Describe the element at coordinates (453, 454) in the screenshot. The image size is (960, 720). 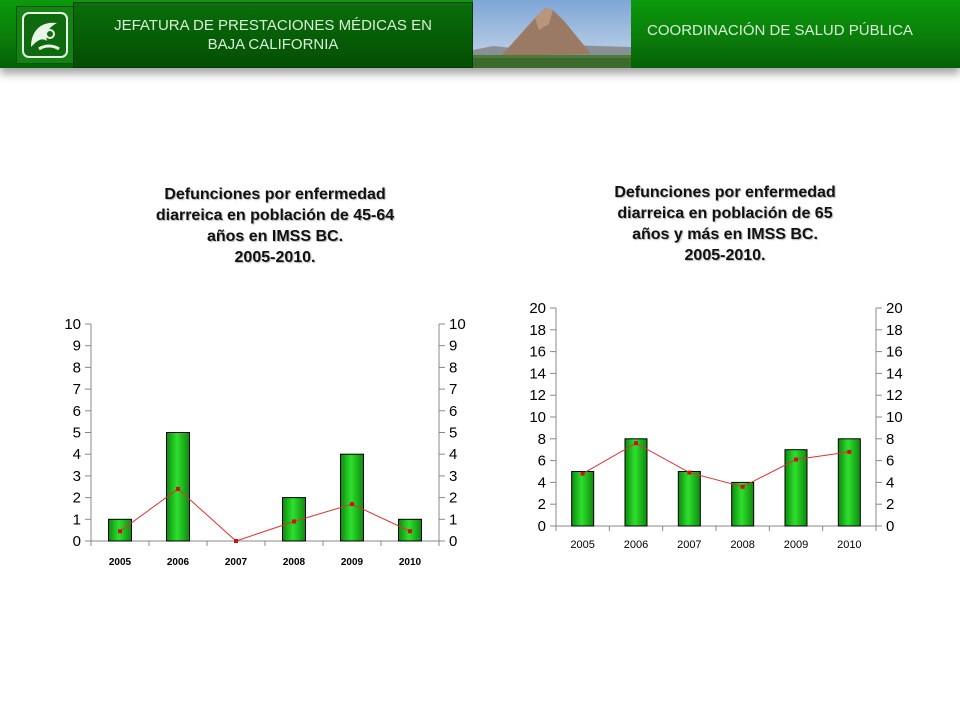
I see `chart1-y2-tick-label: 4` at that location.